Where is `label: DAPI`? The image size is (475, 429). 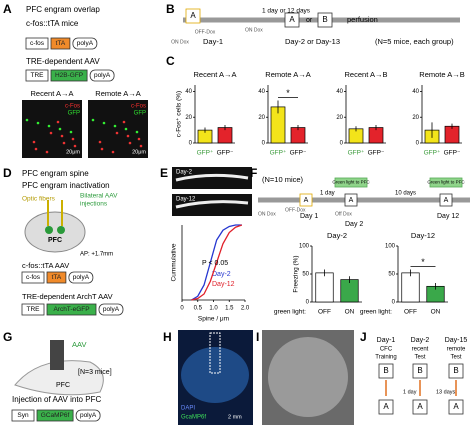 label: DAPI is located at coordinates (188, 409).